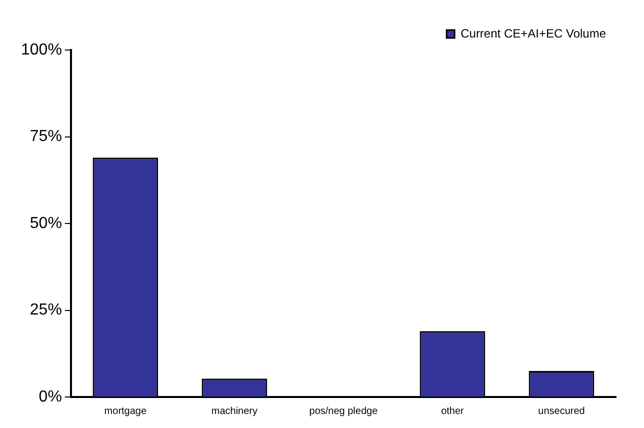 This screenshot has height=428, width=644. Describe the element at coordinates (343, 411) in the screenshot. I see `x-tick-label: pos/neg pledge` at that location.